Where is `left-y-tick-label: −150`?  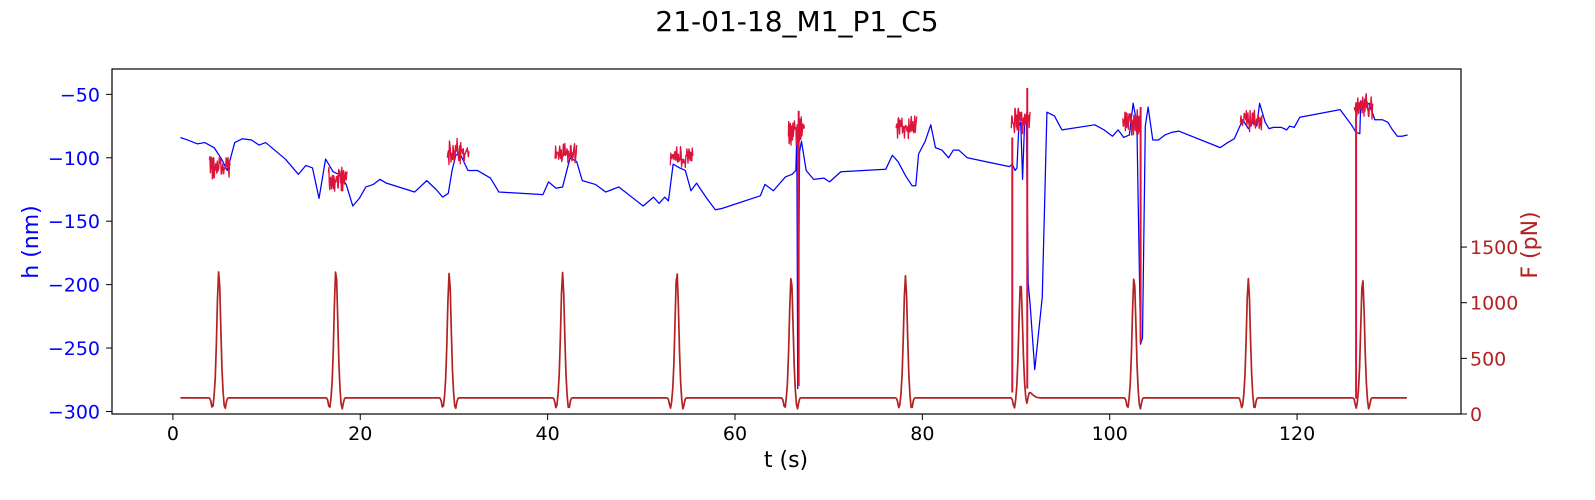 left-y-tick-label: −150 is located at coordinates (74, 222).